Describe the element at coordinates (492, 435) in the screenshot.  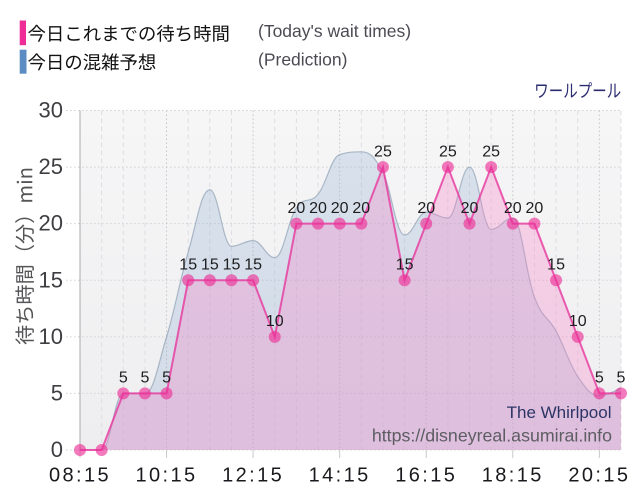
I see `source-url: https://disneyreal.asumirai.info` at that location.